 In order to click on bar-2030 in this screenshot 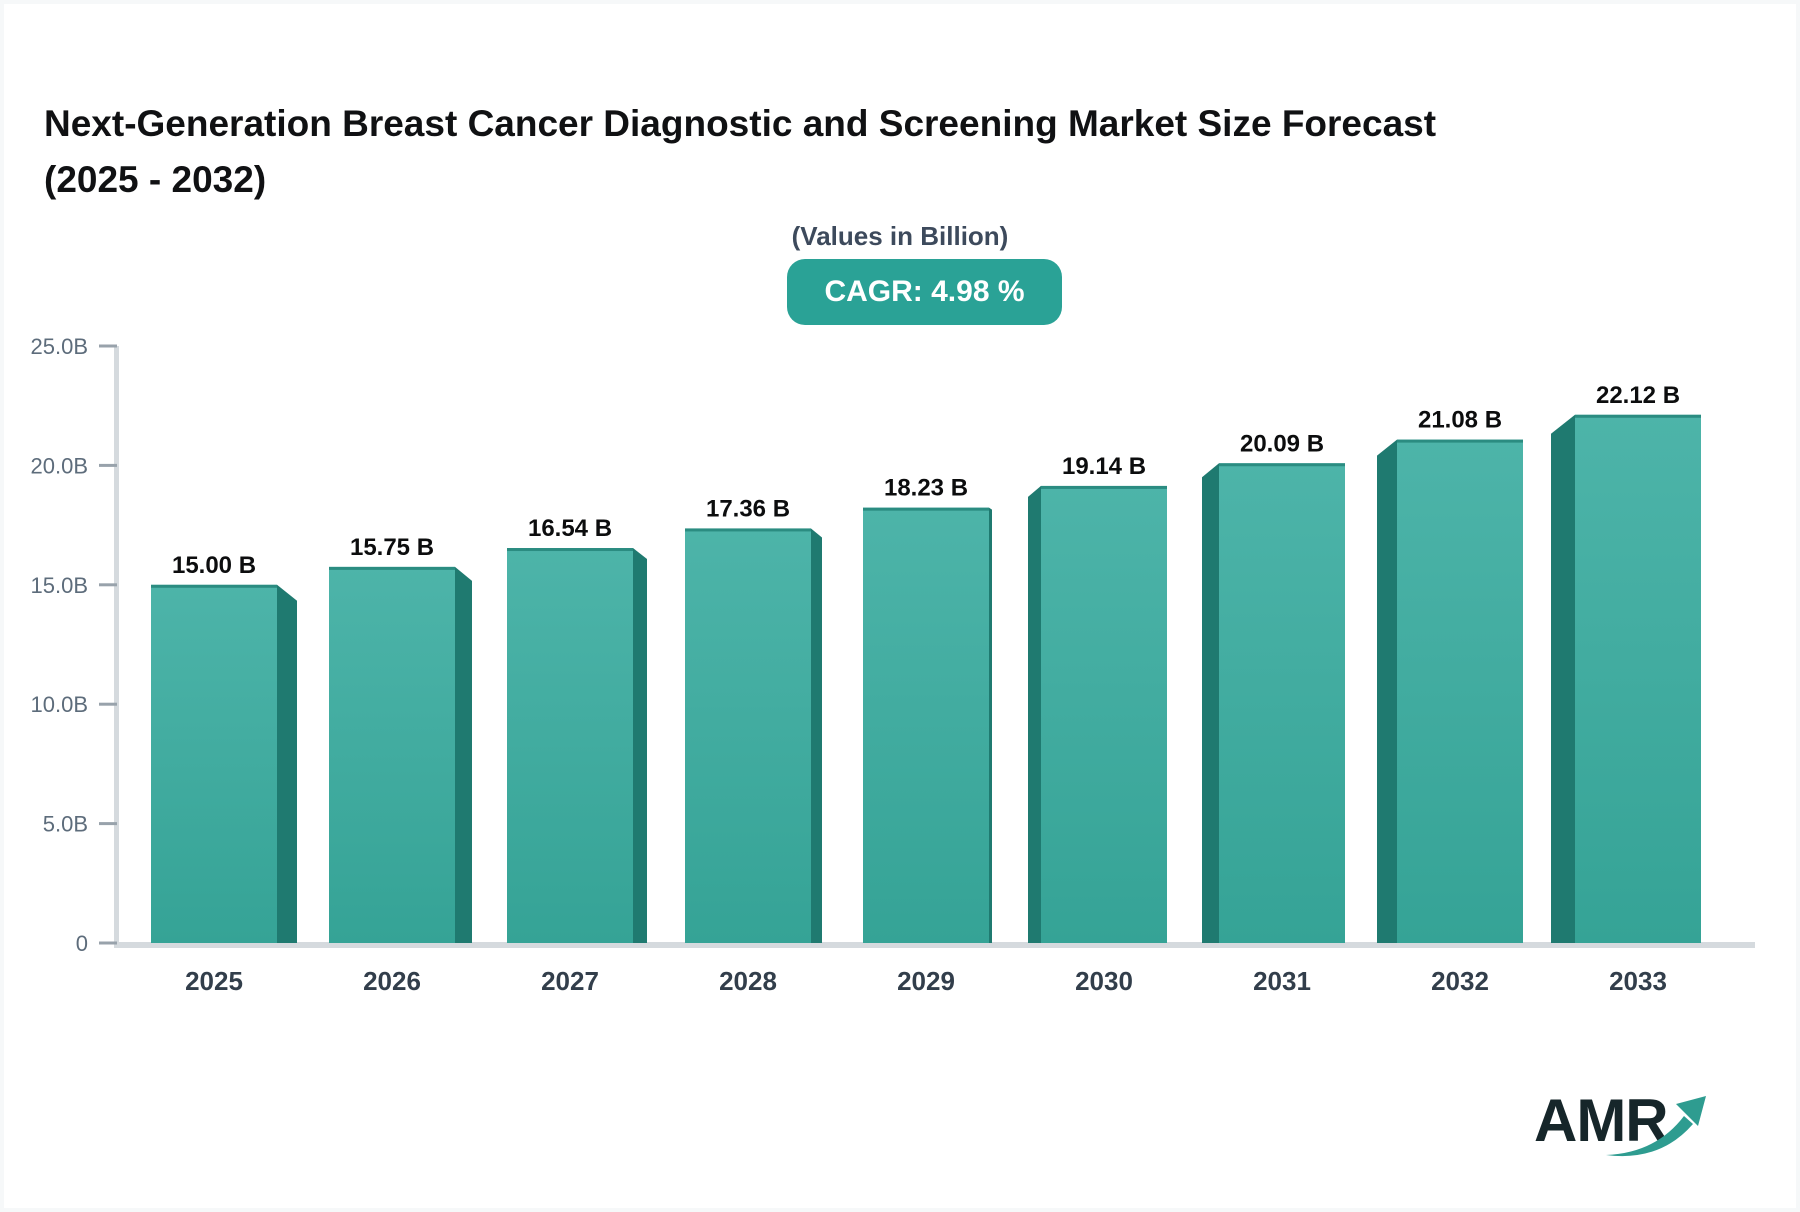, I will do `click(1097, 714)`.